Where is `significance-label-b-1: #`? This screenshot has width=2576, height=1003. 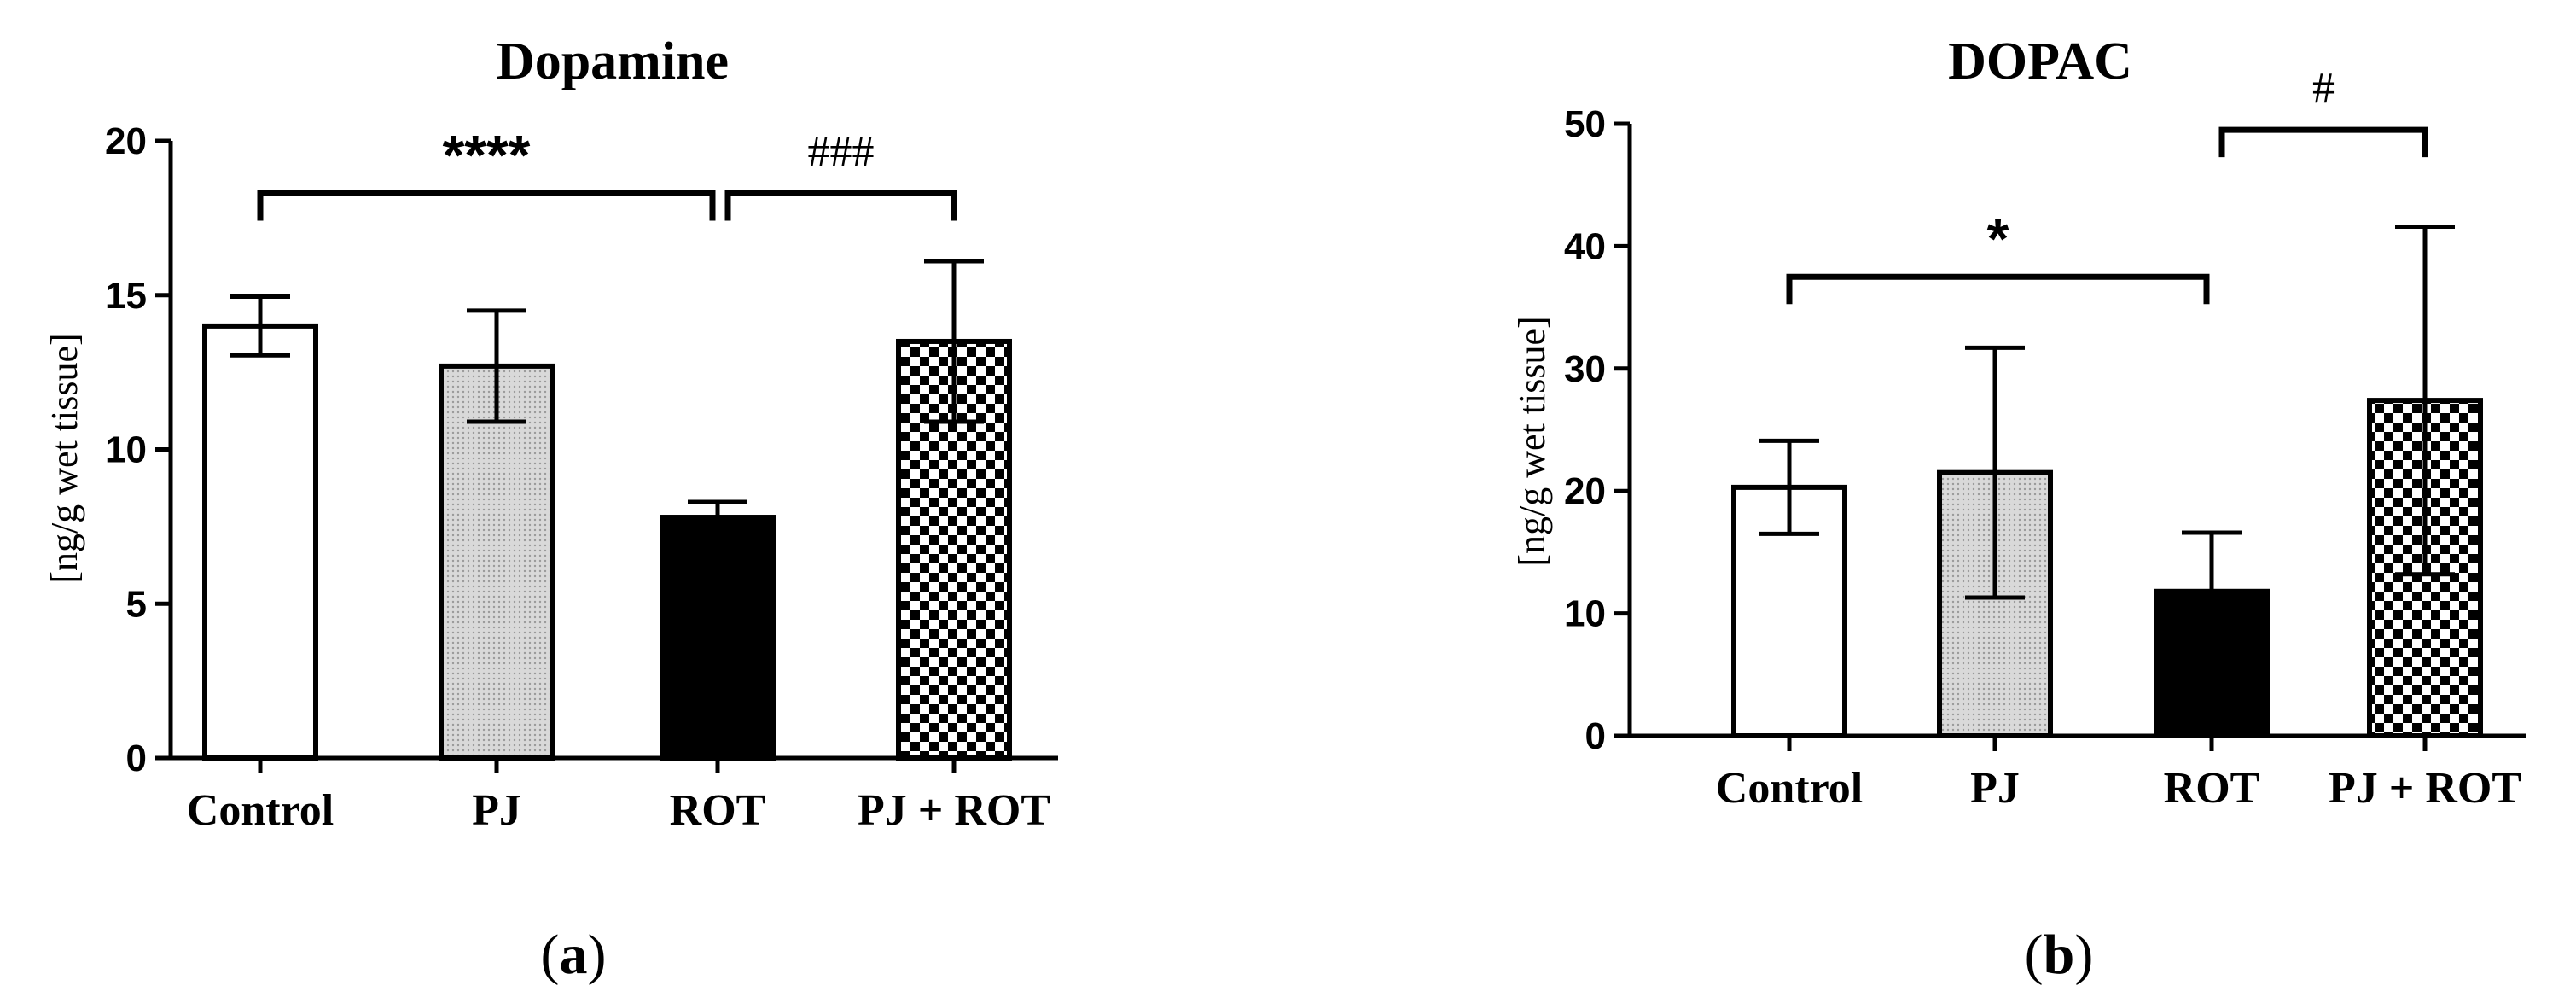
significance-label-b-1: # is located at coordinates (2323, 88).